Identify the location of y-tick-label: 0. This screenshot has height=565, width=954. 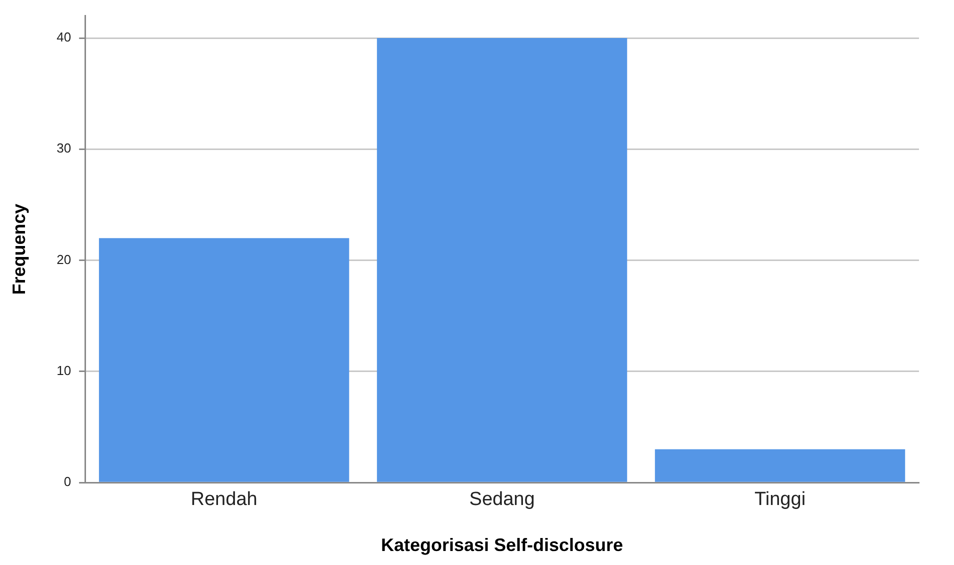
(68, 482).